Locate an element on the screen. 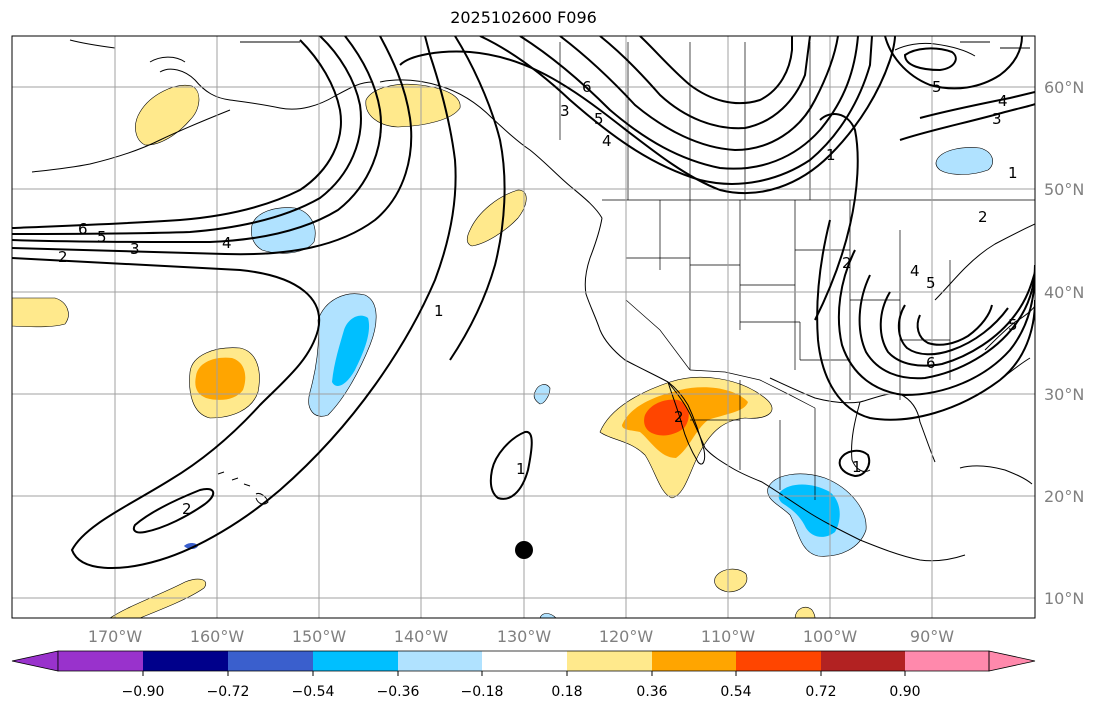 This screenshot has width=1105, height=712. alaska-coast is located at coordinates (317, 129).